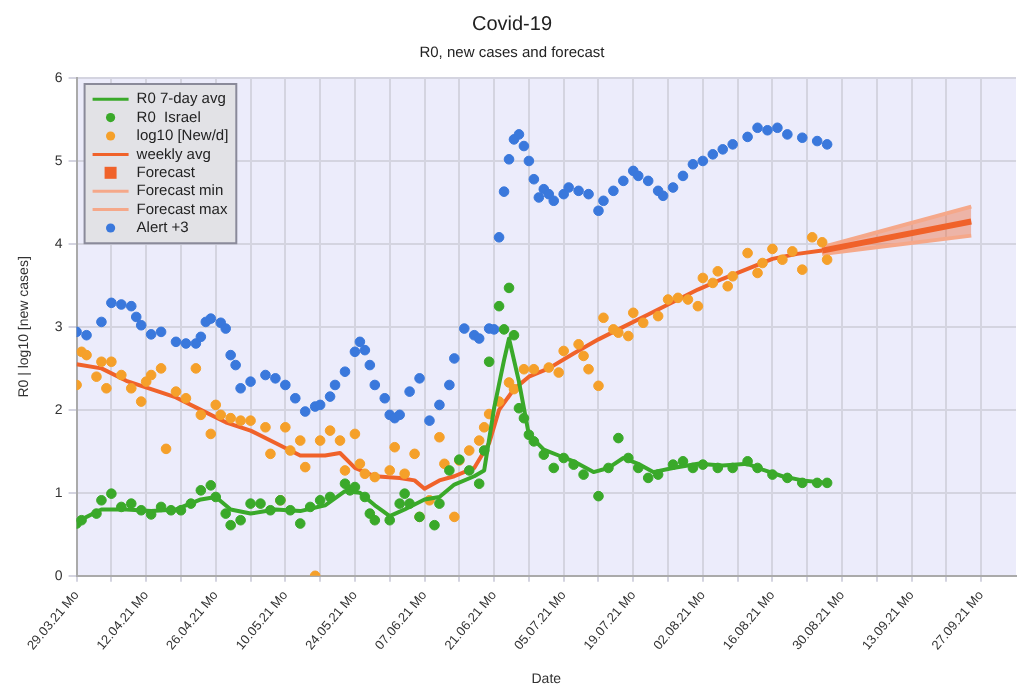  I want to click on chart-title: Covid-19, so click(512, 24).